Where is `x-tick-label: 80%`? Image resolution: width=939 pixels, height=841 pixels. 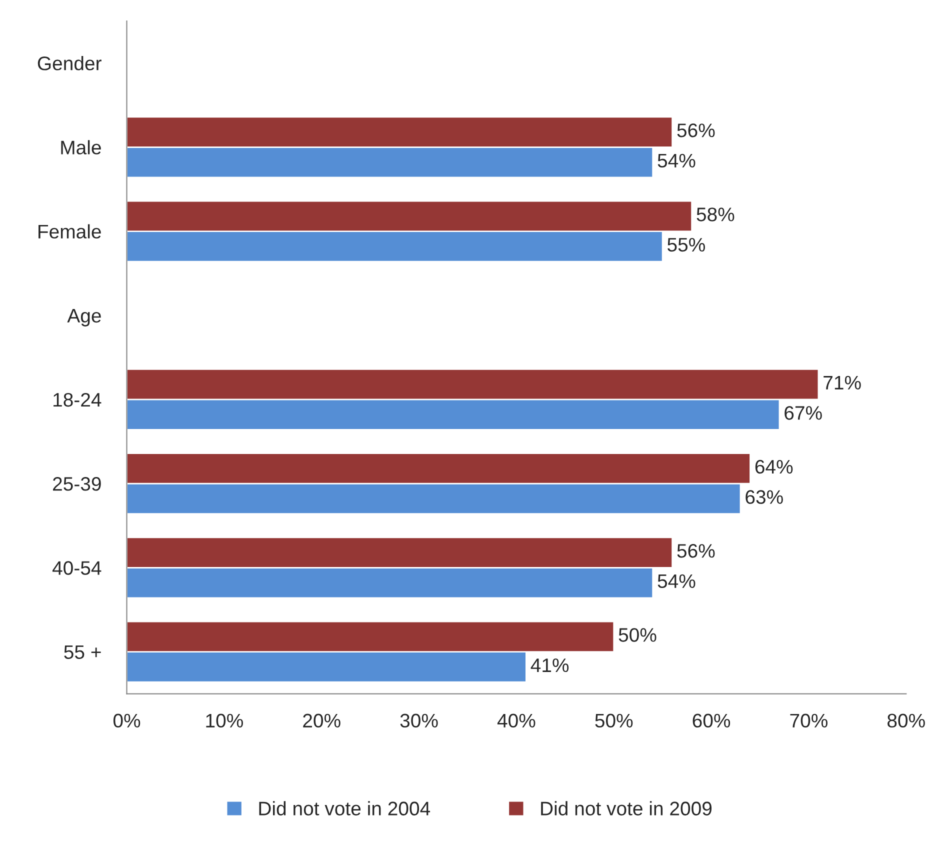
x-tick-label: 80% is located at coordinates (906, 721).